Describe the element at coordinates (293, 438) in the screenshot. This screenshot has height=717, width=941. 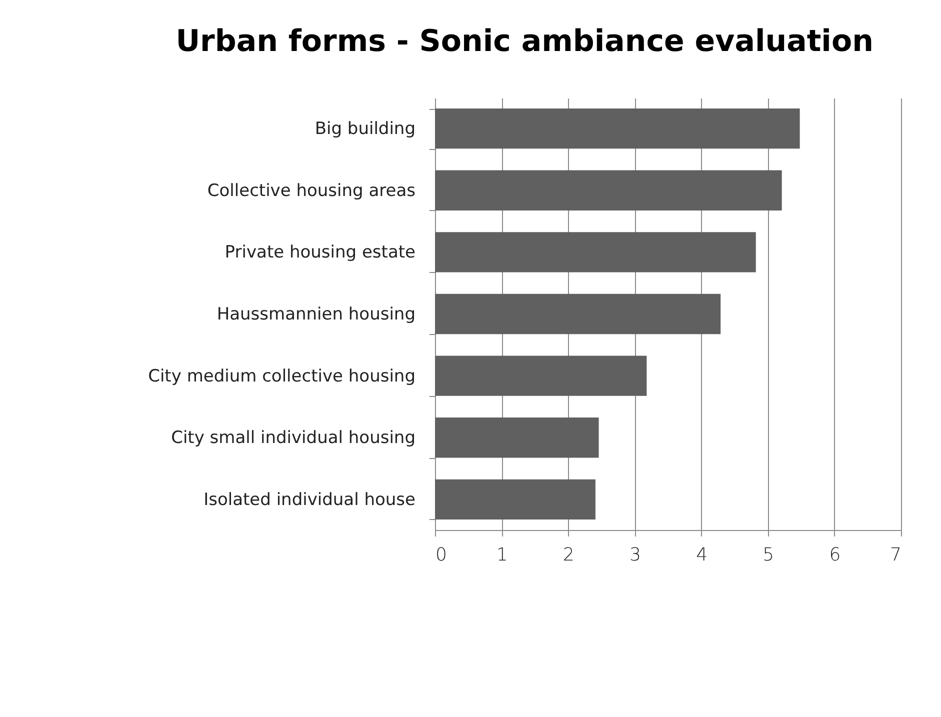
I see `y-tick-label: City small individual housing` at that location.